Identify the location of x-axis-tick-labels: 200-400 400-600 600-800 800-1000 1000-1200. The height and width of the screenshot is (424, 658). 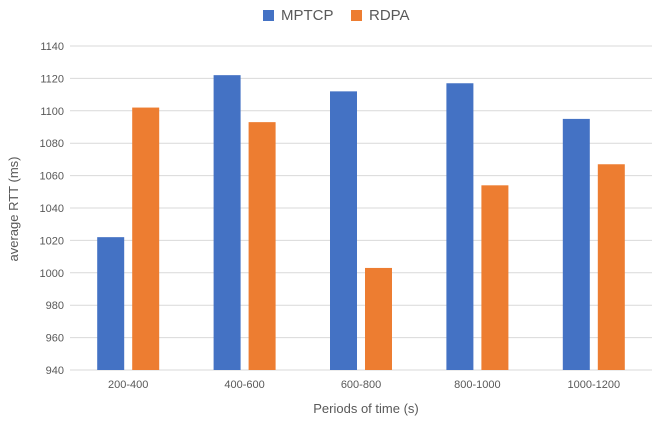
(364, 385).